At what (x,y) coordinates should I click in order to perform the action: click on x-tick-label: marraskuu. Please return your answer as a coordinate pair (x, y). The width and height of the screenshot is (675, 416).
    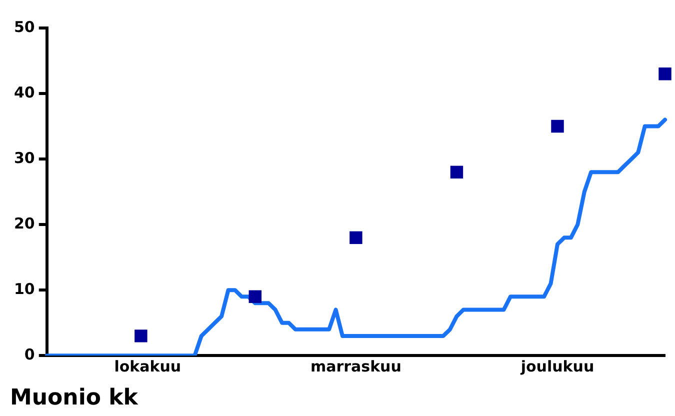
    Looking at the image, I should click on (356, 366).